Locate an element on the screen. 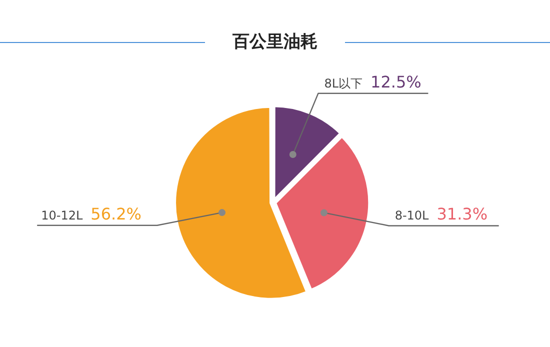 The height and width of the screenshot is (347, 550). data-label: 31.3% is located at coordinates (462, 214).